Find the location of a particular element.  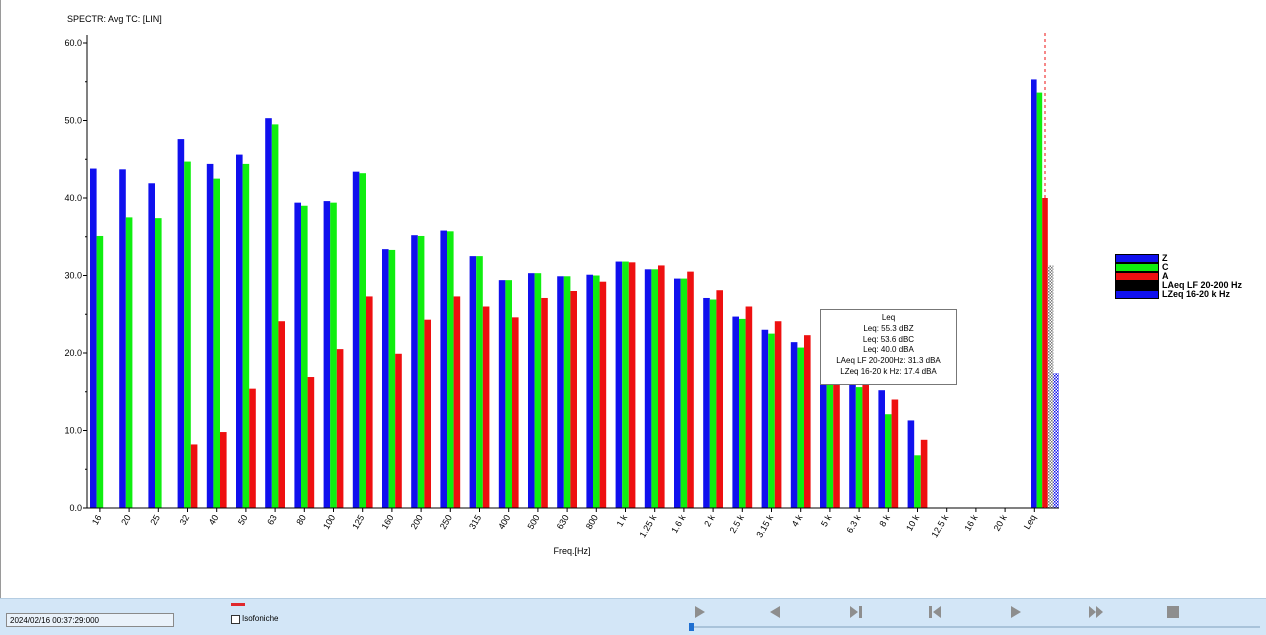

step-back-icon is located at coordinates (775, 612).